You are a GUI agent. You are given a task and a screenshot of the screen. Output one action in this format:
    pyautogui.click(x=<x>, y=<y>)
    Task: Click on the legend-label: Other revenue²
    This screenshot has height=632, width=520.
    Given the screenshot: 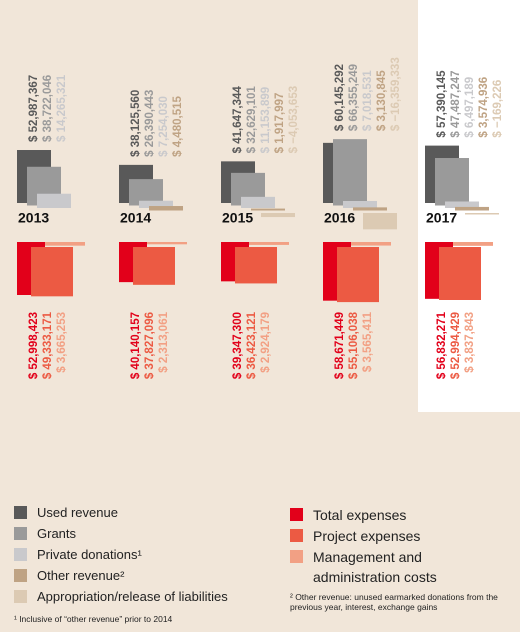 What is the action you would take?
    pyautogui.click(x=81, y=575)
    